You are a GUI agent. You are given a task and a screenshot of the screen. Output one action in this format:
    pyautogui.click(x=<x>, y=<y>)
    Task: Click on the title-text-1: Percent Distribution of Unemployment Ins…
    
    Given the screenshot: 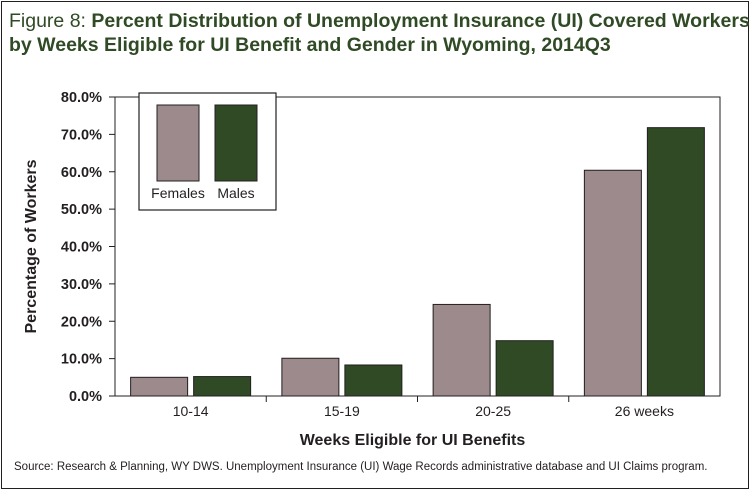 What is the action you would take?
    pyautogui.click(x=420, y=21)
    